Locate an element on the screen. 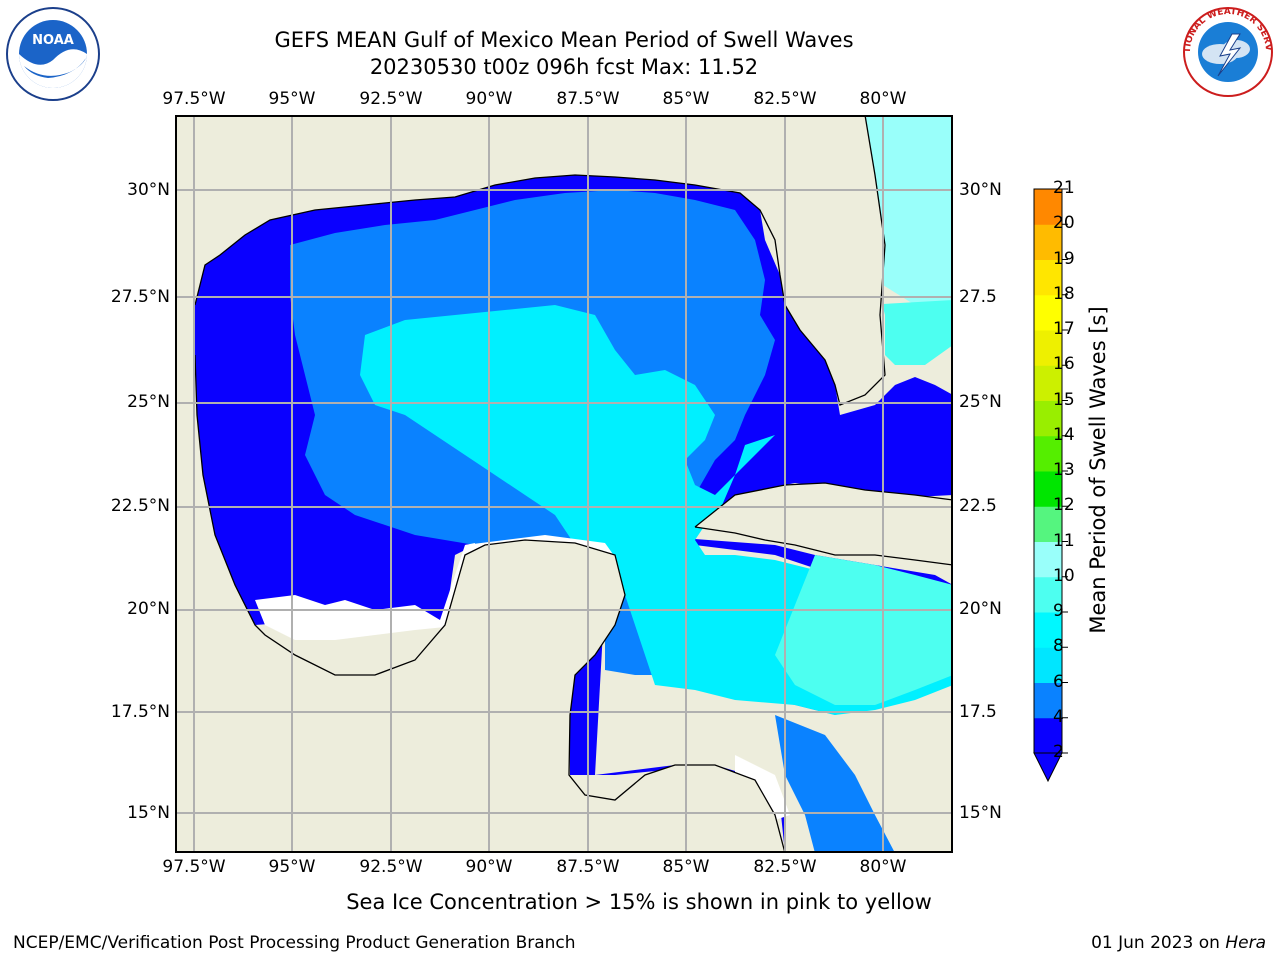 Image resolution: width=1280 pixels, height=960 pixels. lat-label-right: 20°N is located at coordinates (980, 609).